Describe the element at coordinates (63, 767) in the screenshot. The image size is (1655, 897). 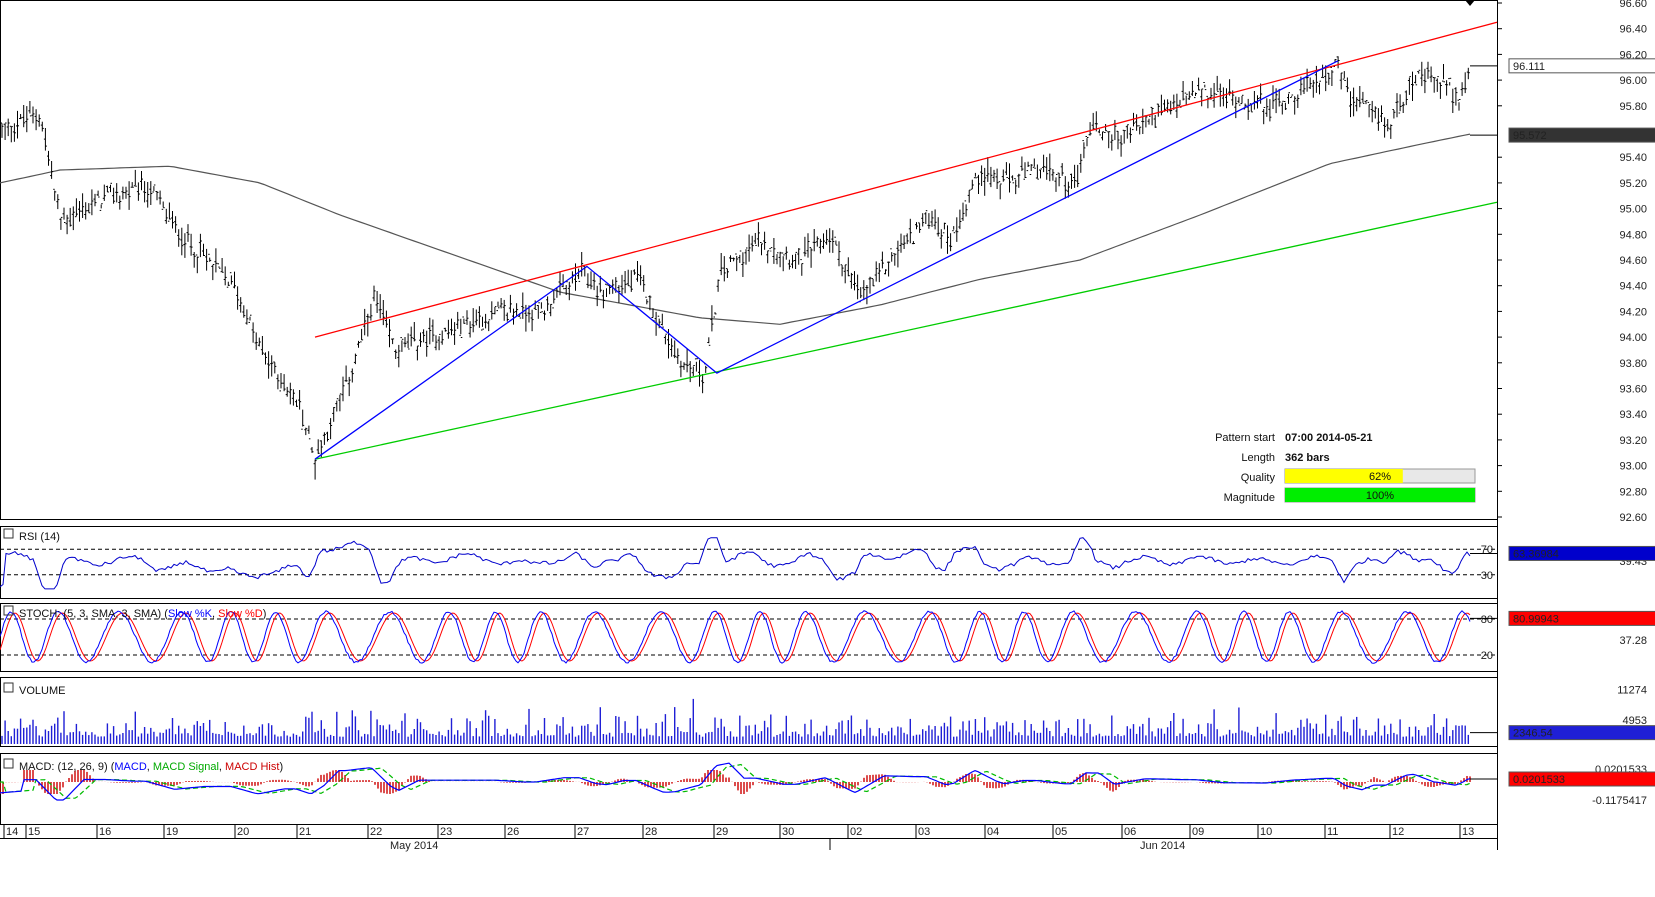
I see `macd-title-text: MACD: (12, 26, 9)` at that location.